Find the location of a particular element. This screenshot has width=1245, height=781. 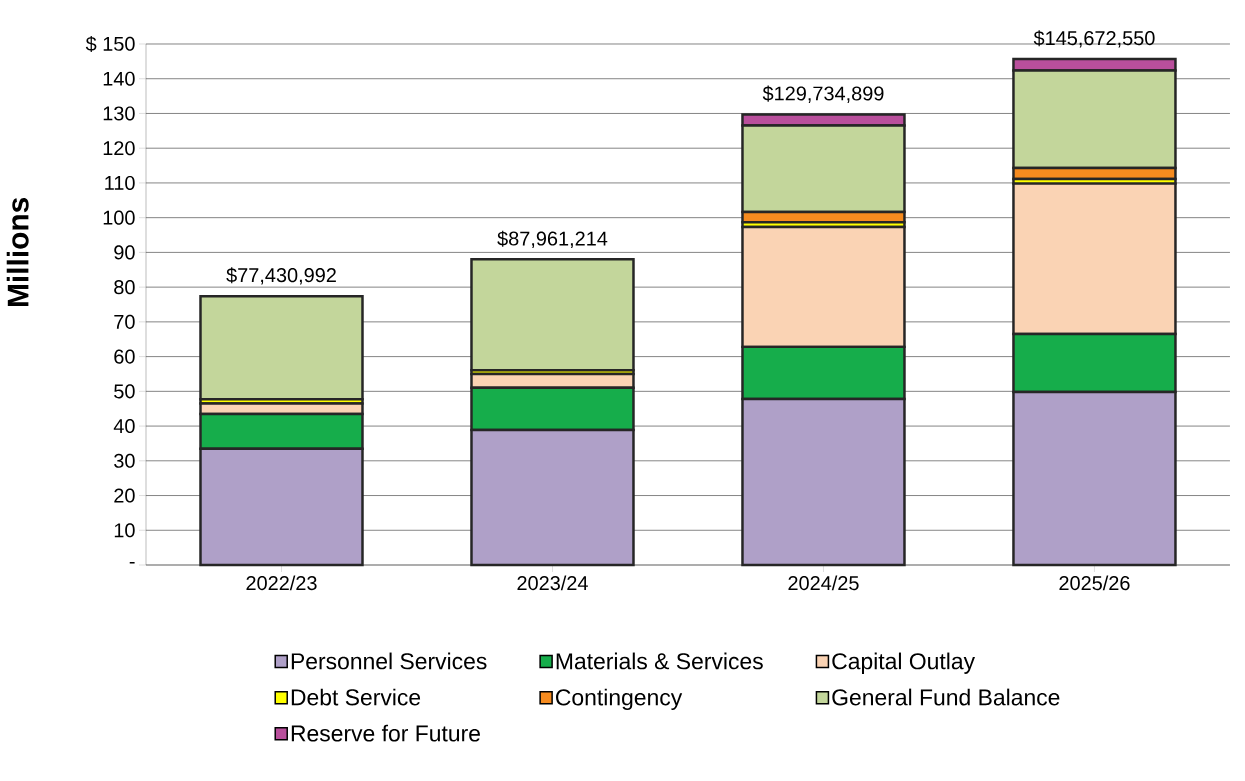

y-tick-label: 60 is located at coordinates (124, 356).